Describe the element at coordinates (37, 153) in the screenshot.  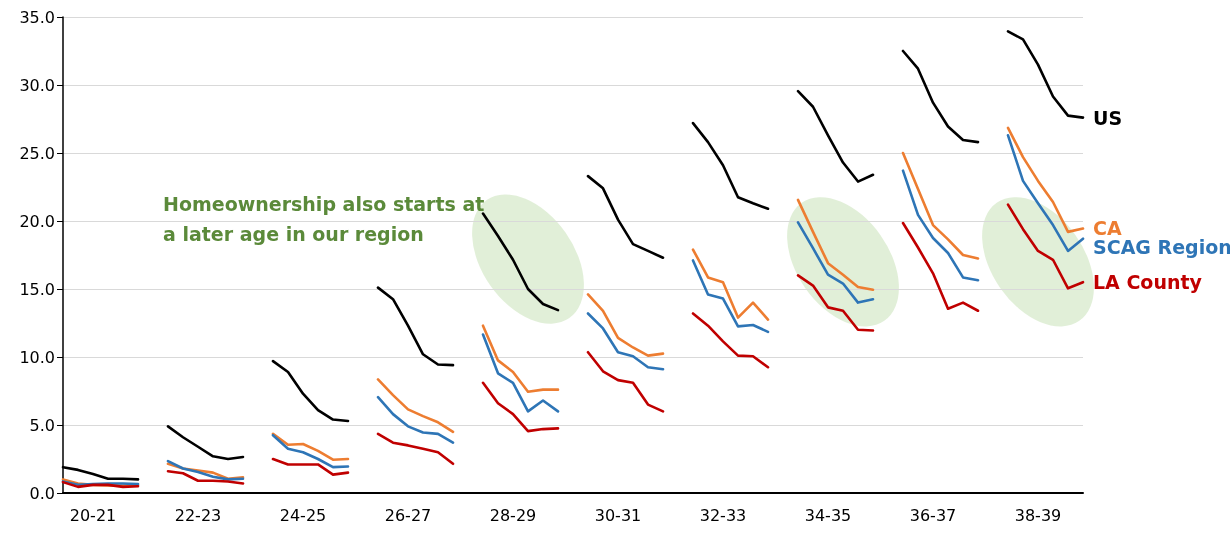
I see `y-tick-label: 25.0` at that location.